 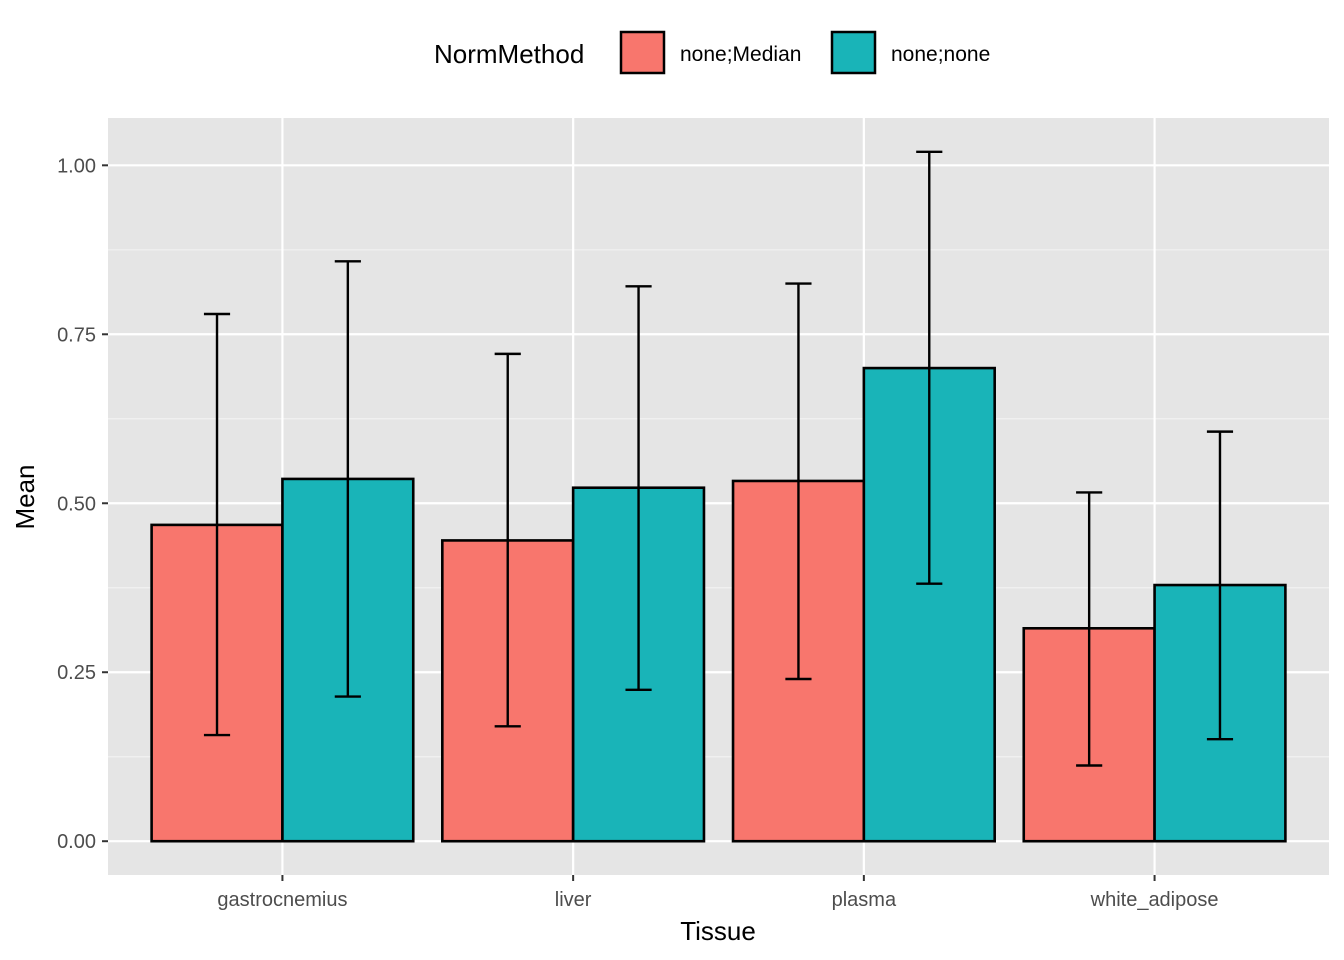 I want to click on x-axis: gastrocnemius liver plasma white_adipose, so click(x=718, y=893).